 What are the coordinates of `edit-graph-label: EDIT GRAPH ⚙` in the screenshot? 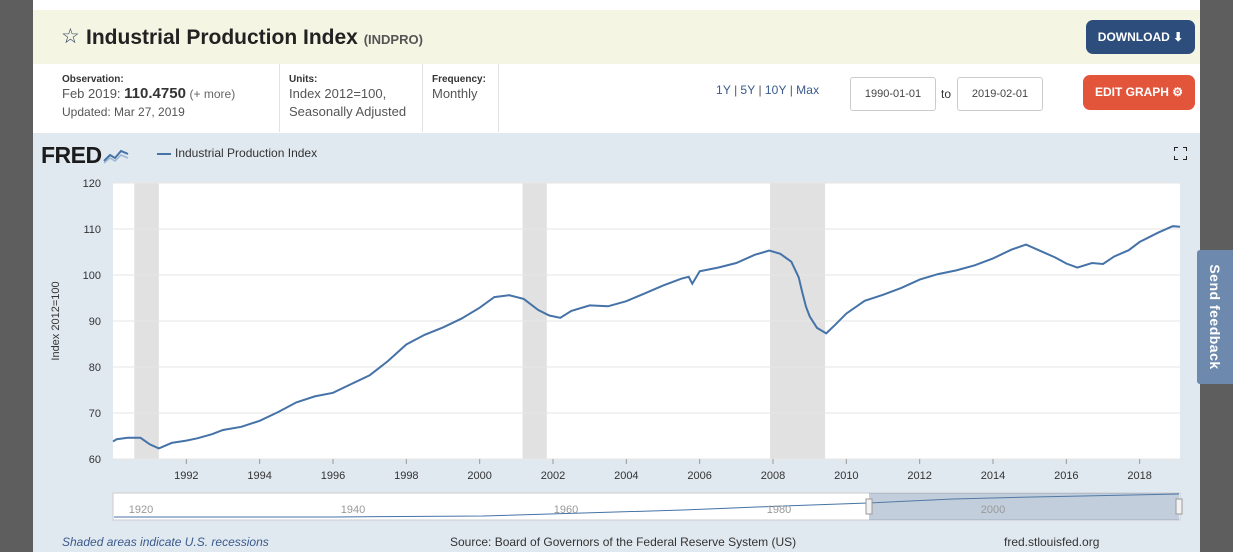 It's located at (1139, 92).